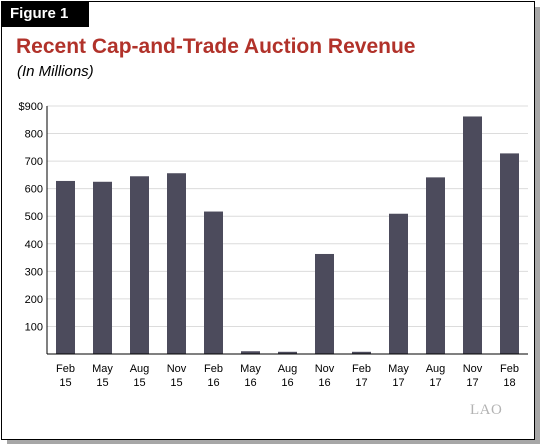 This screenshot has height=447, width=541. Describe the element at coordinates (45, 14) in the screenshot. I see `figure-label: Figure 1` at that location.